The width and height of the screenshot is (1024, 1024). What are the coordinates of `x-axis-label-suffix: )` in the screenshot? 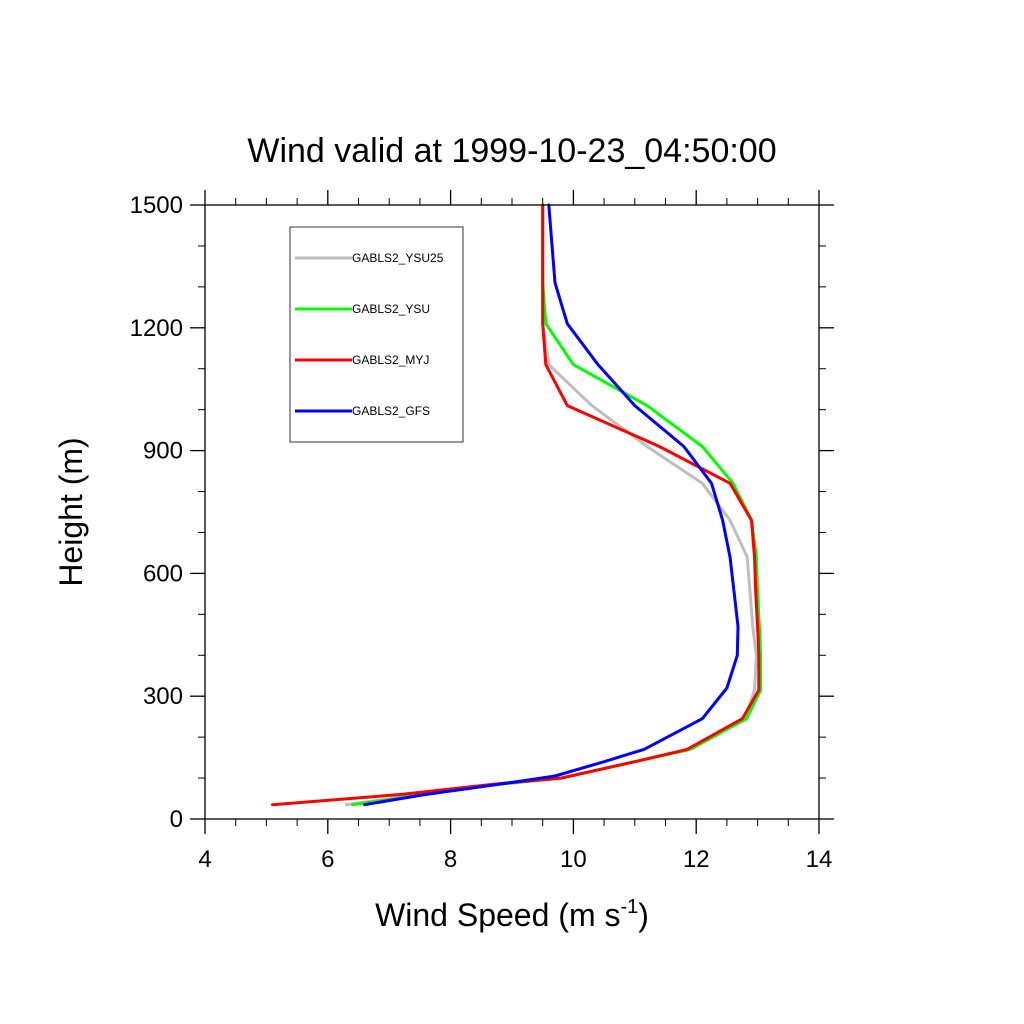 It's located at (643, 915).